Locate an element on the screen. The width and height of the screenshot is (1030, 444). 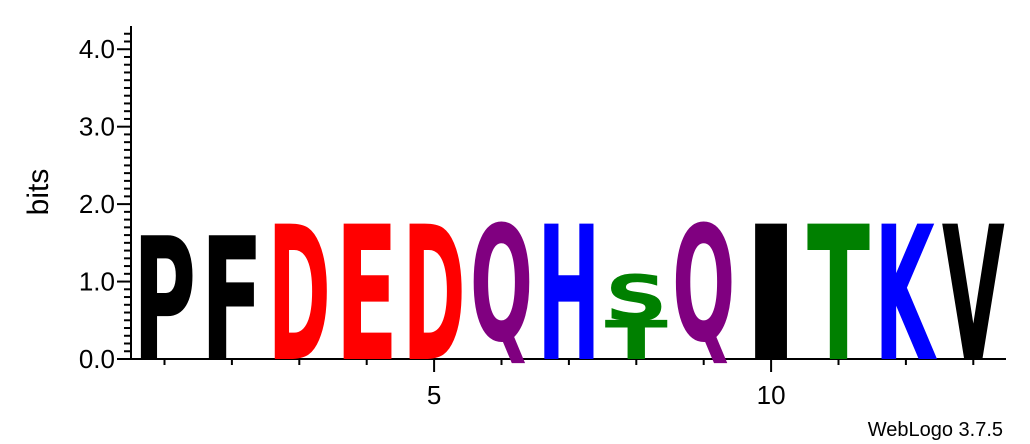
x-tick-label: 5 is located at coordinates (434, 395).